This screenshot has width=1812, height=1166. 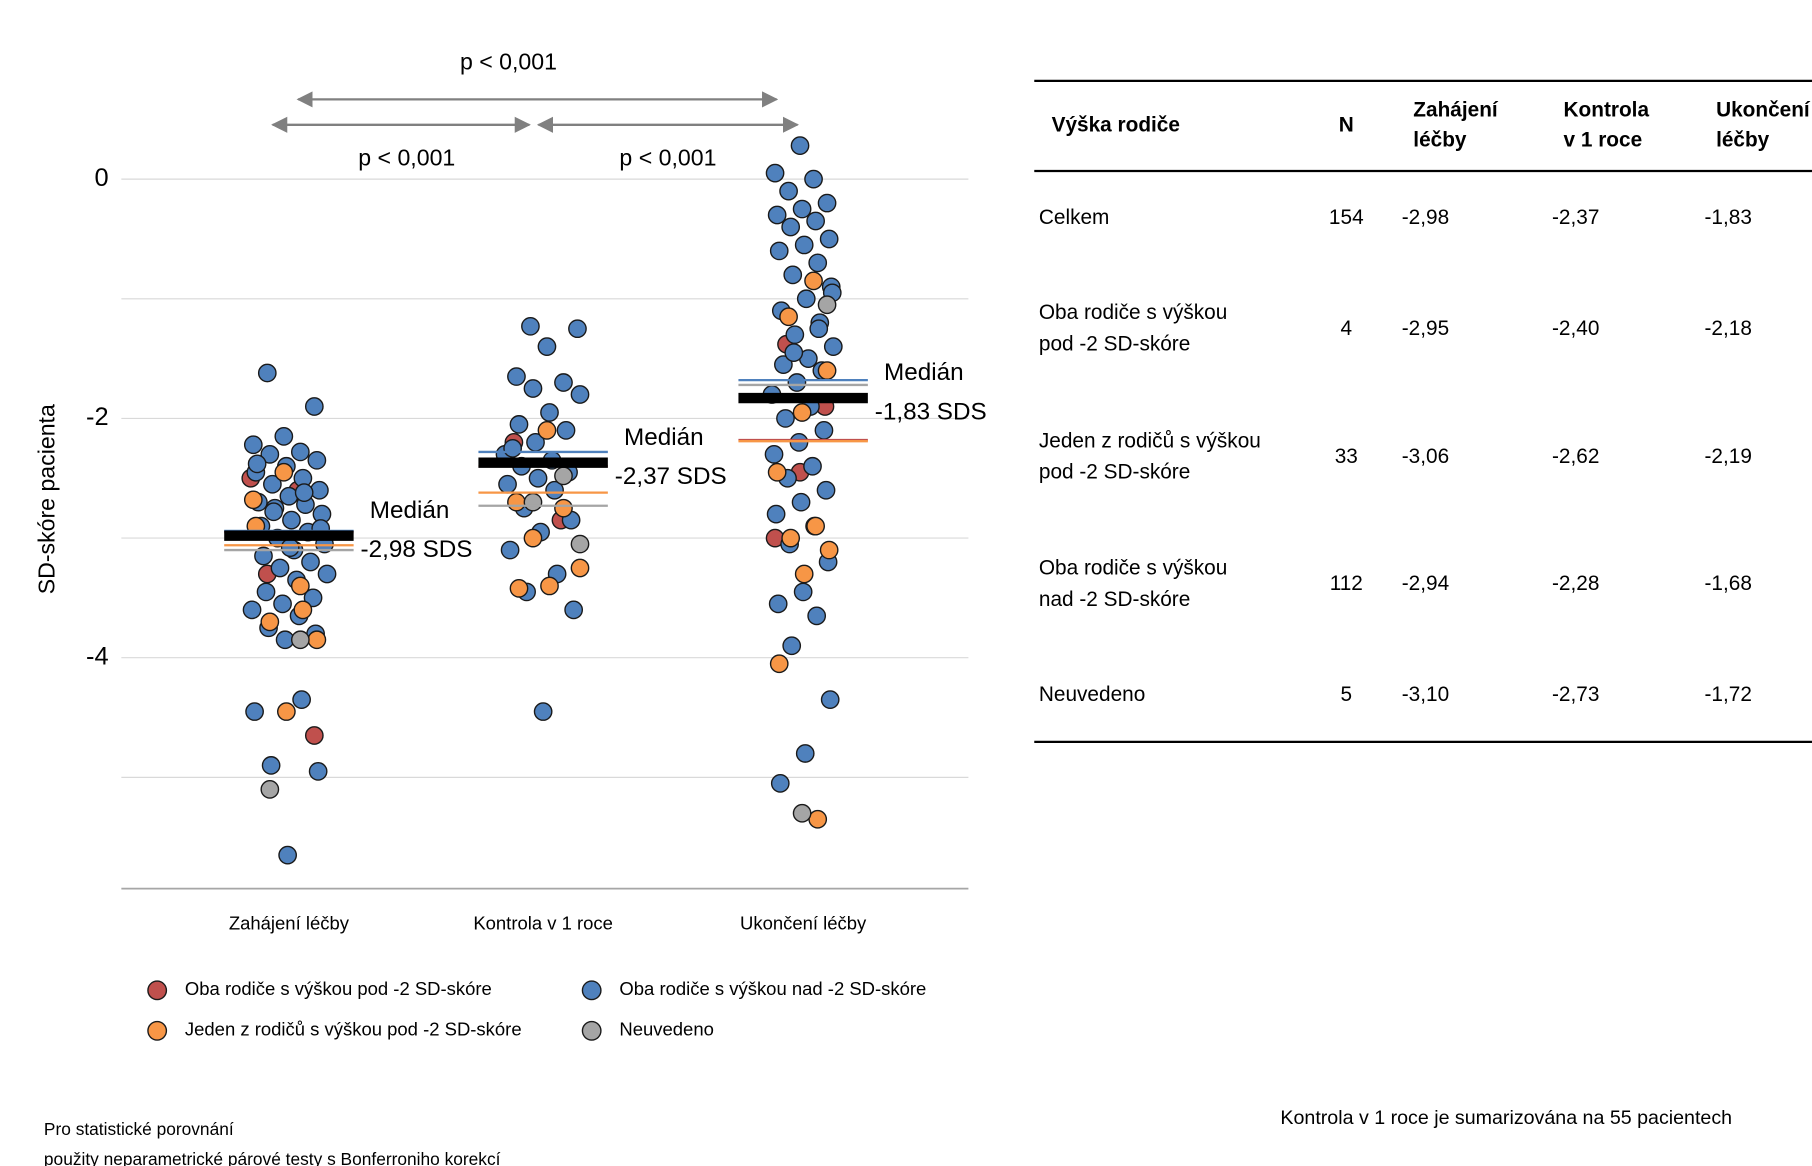 What do you see at coordinates (931, 412) in the screenshot?
I see `median-value: -1,83 SDS` at bounding box center [931, 412].